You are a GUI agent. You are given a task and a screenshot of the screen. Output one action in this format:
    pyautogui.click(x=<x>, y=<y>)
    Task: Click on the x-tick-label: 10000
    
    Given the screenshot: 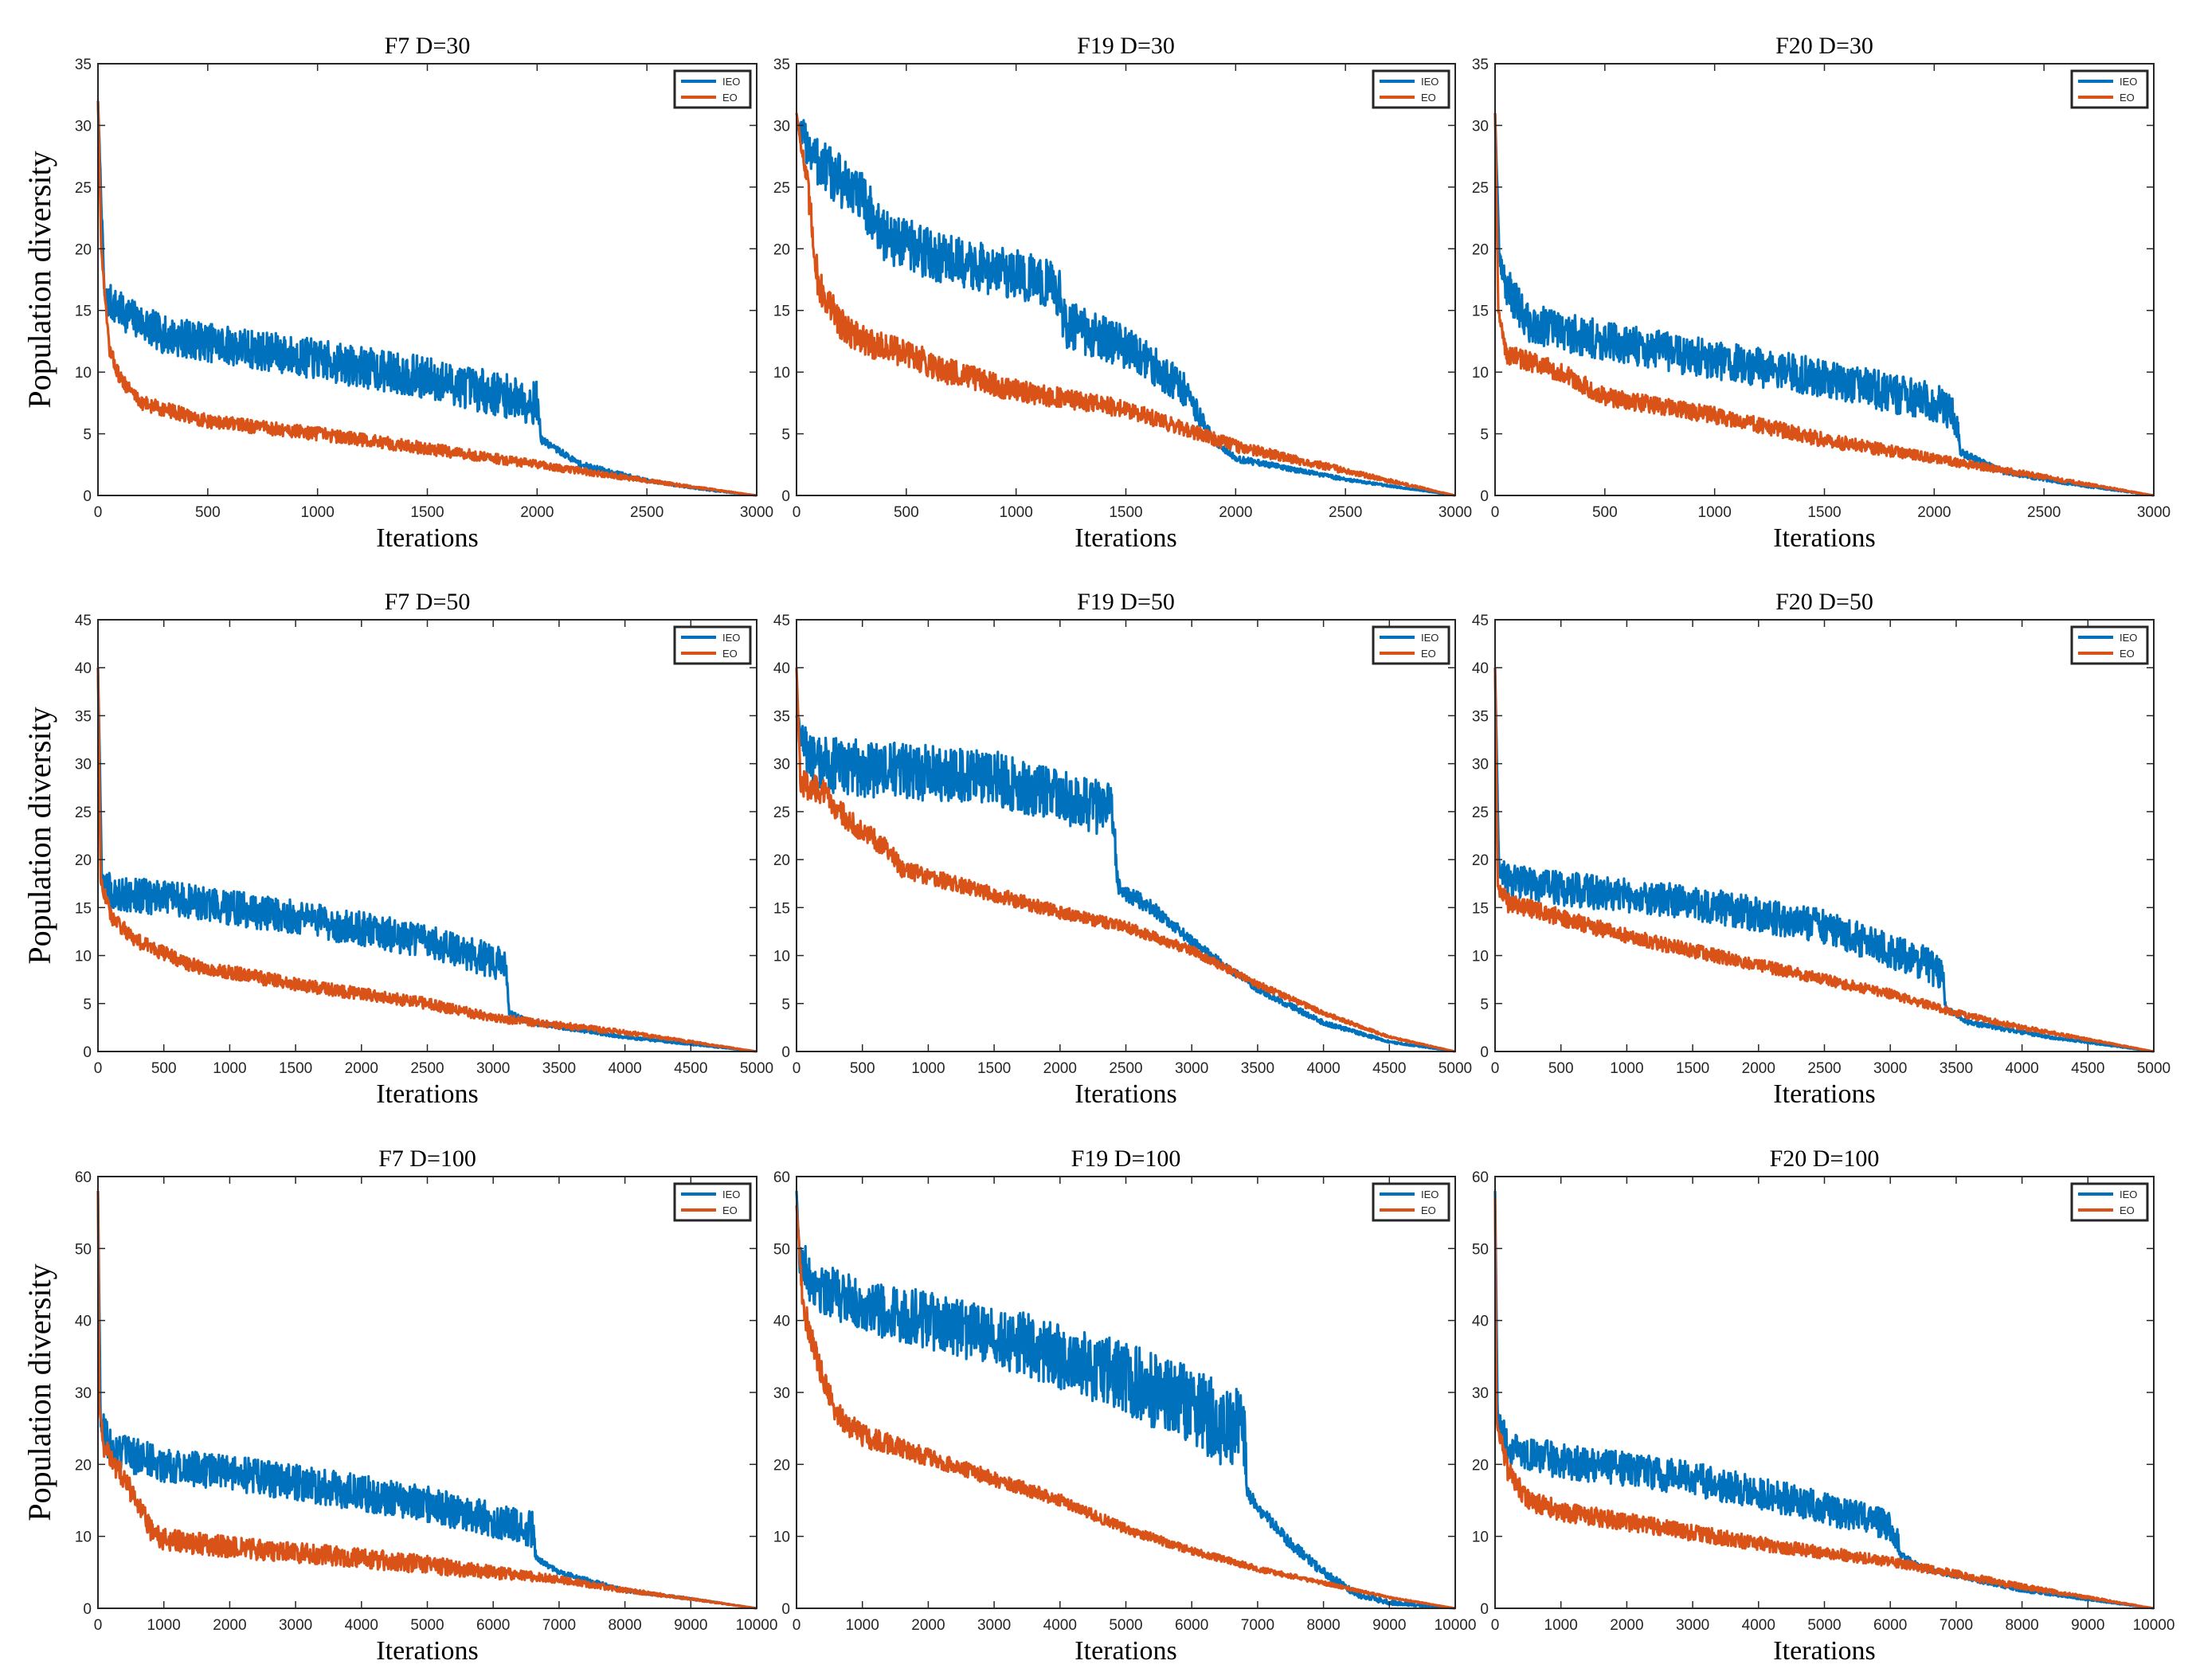 What is the action you would take?
    pyautogui.click(x=757, y=1625)
    